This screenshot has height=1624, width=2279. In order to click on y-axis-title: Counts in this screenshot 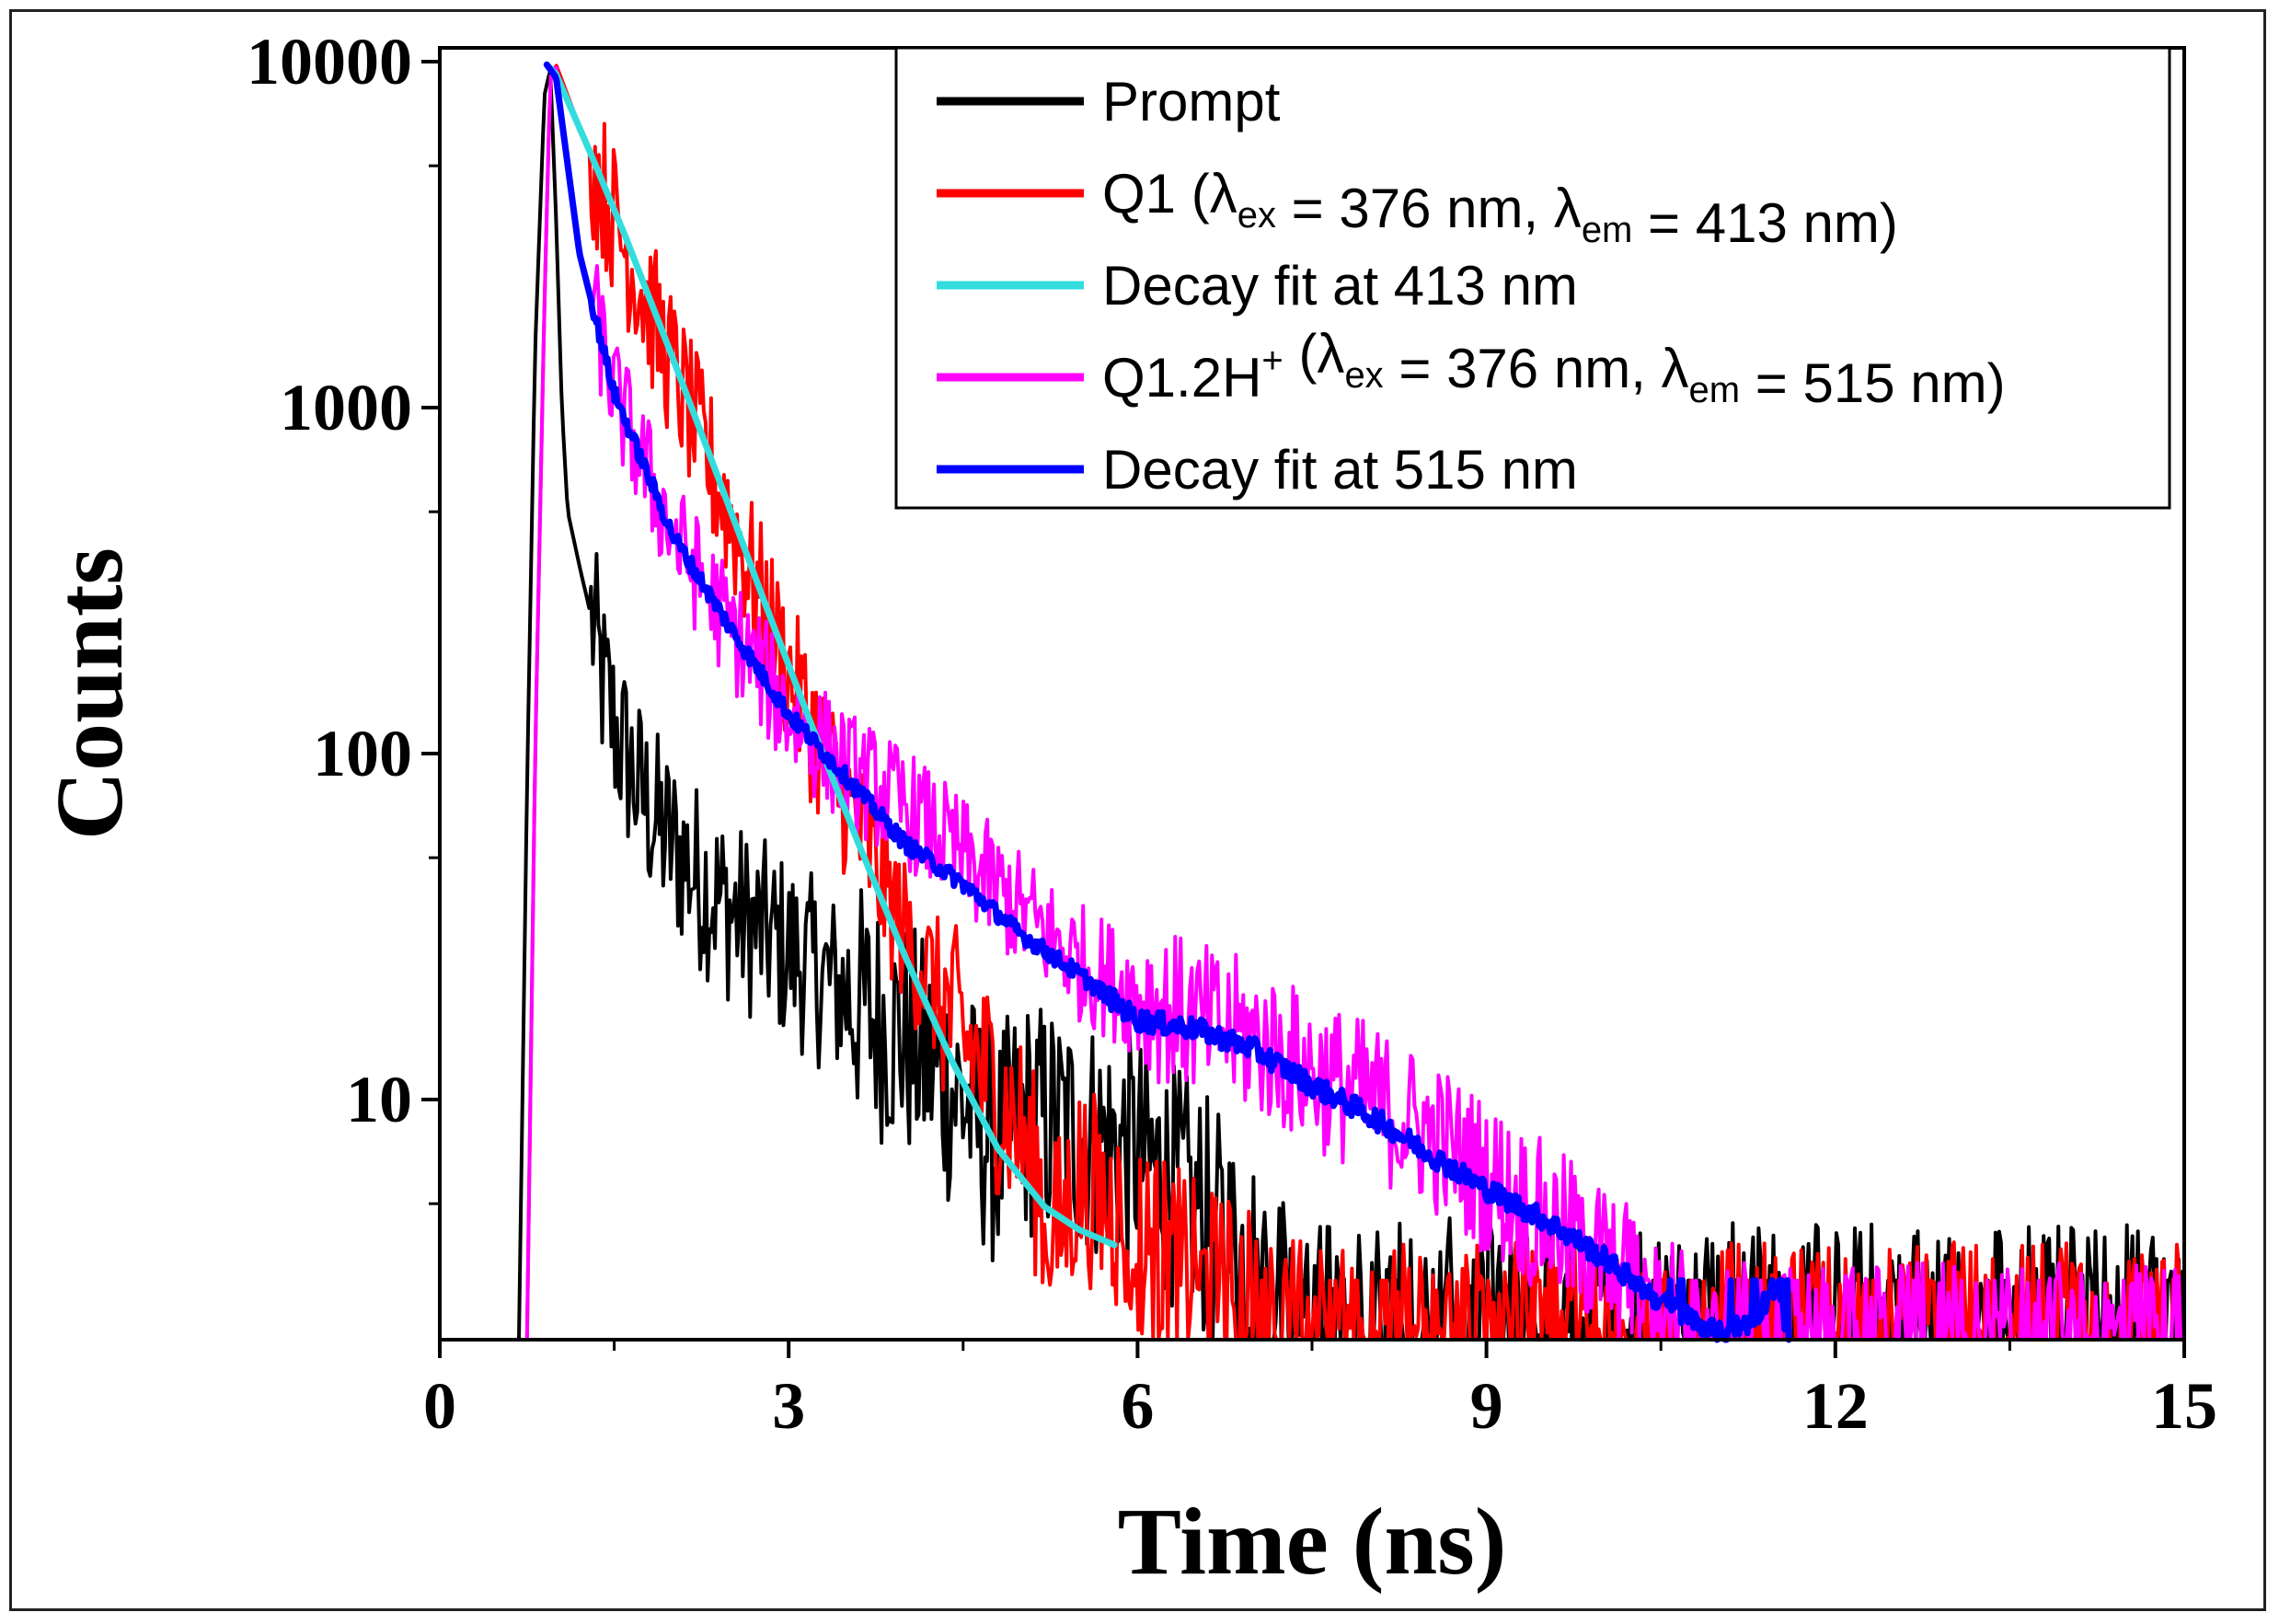, I will do `click(90, 693)`.